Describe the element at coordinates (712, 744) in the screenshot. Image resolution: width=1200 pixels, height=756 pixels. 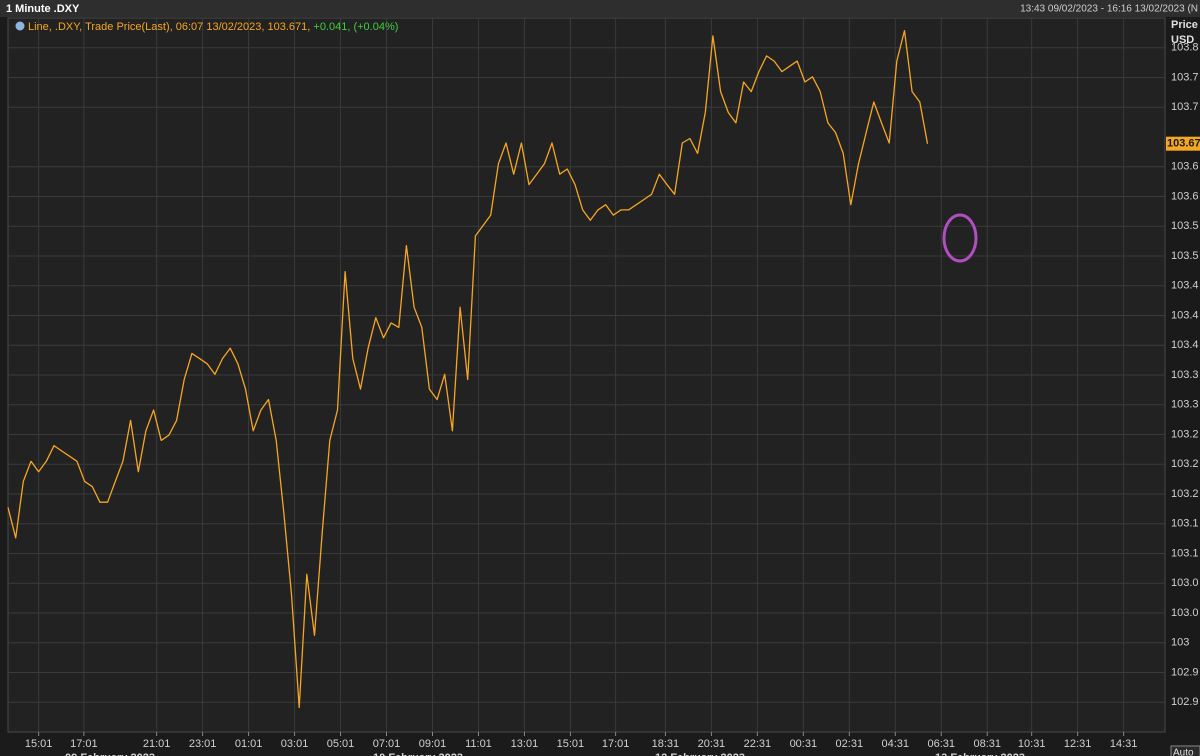
I see `x-tick-label: 20:31` at that location.